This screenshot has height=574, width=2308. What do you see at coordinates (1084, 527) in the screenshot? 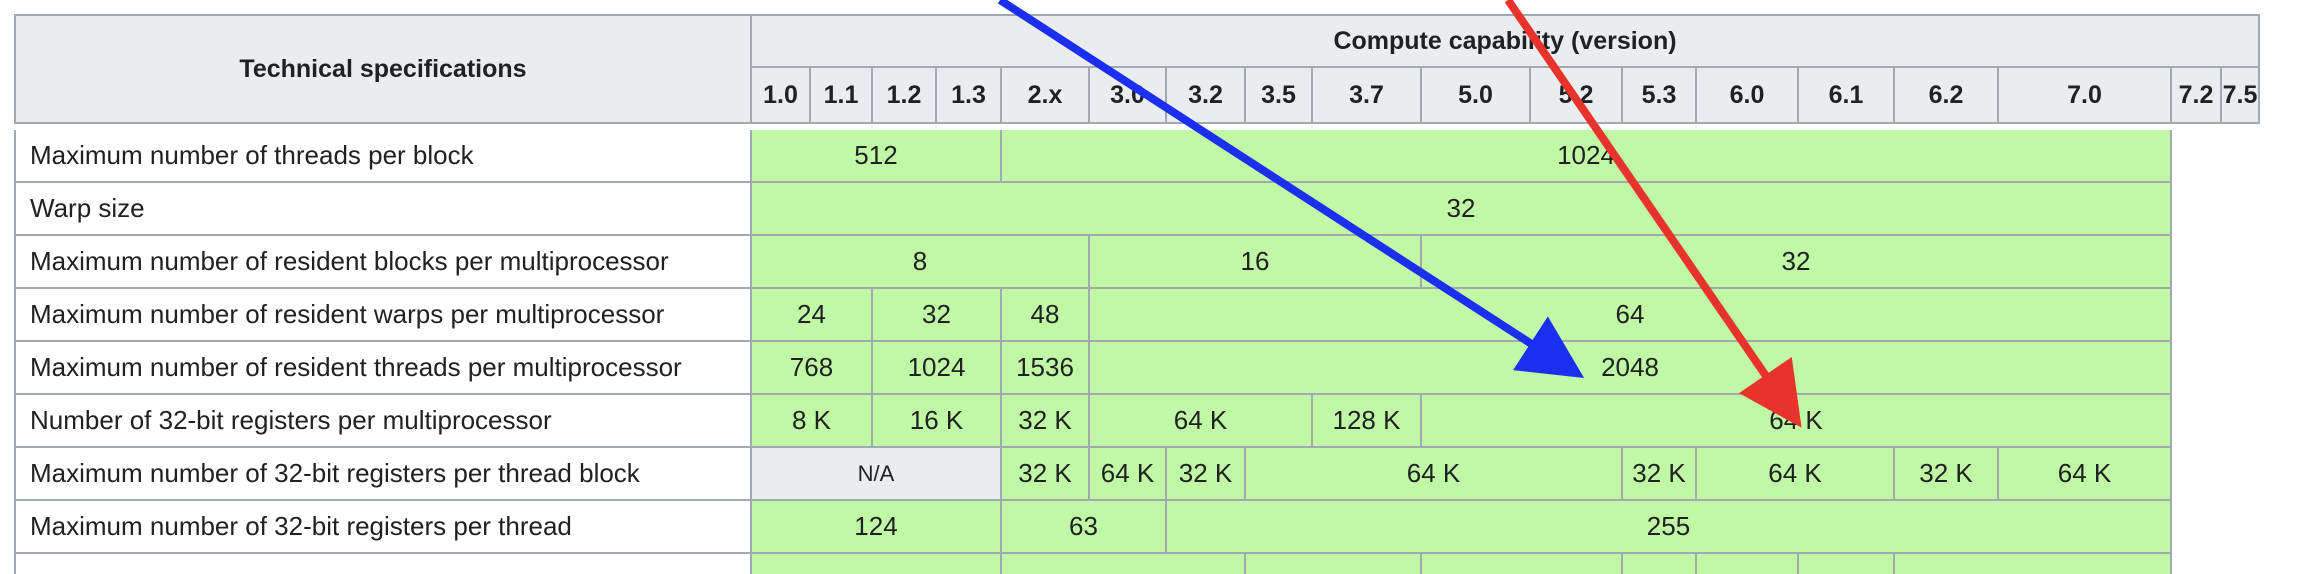
I see `value-cell: 63` at bounding box center [1084, 527].